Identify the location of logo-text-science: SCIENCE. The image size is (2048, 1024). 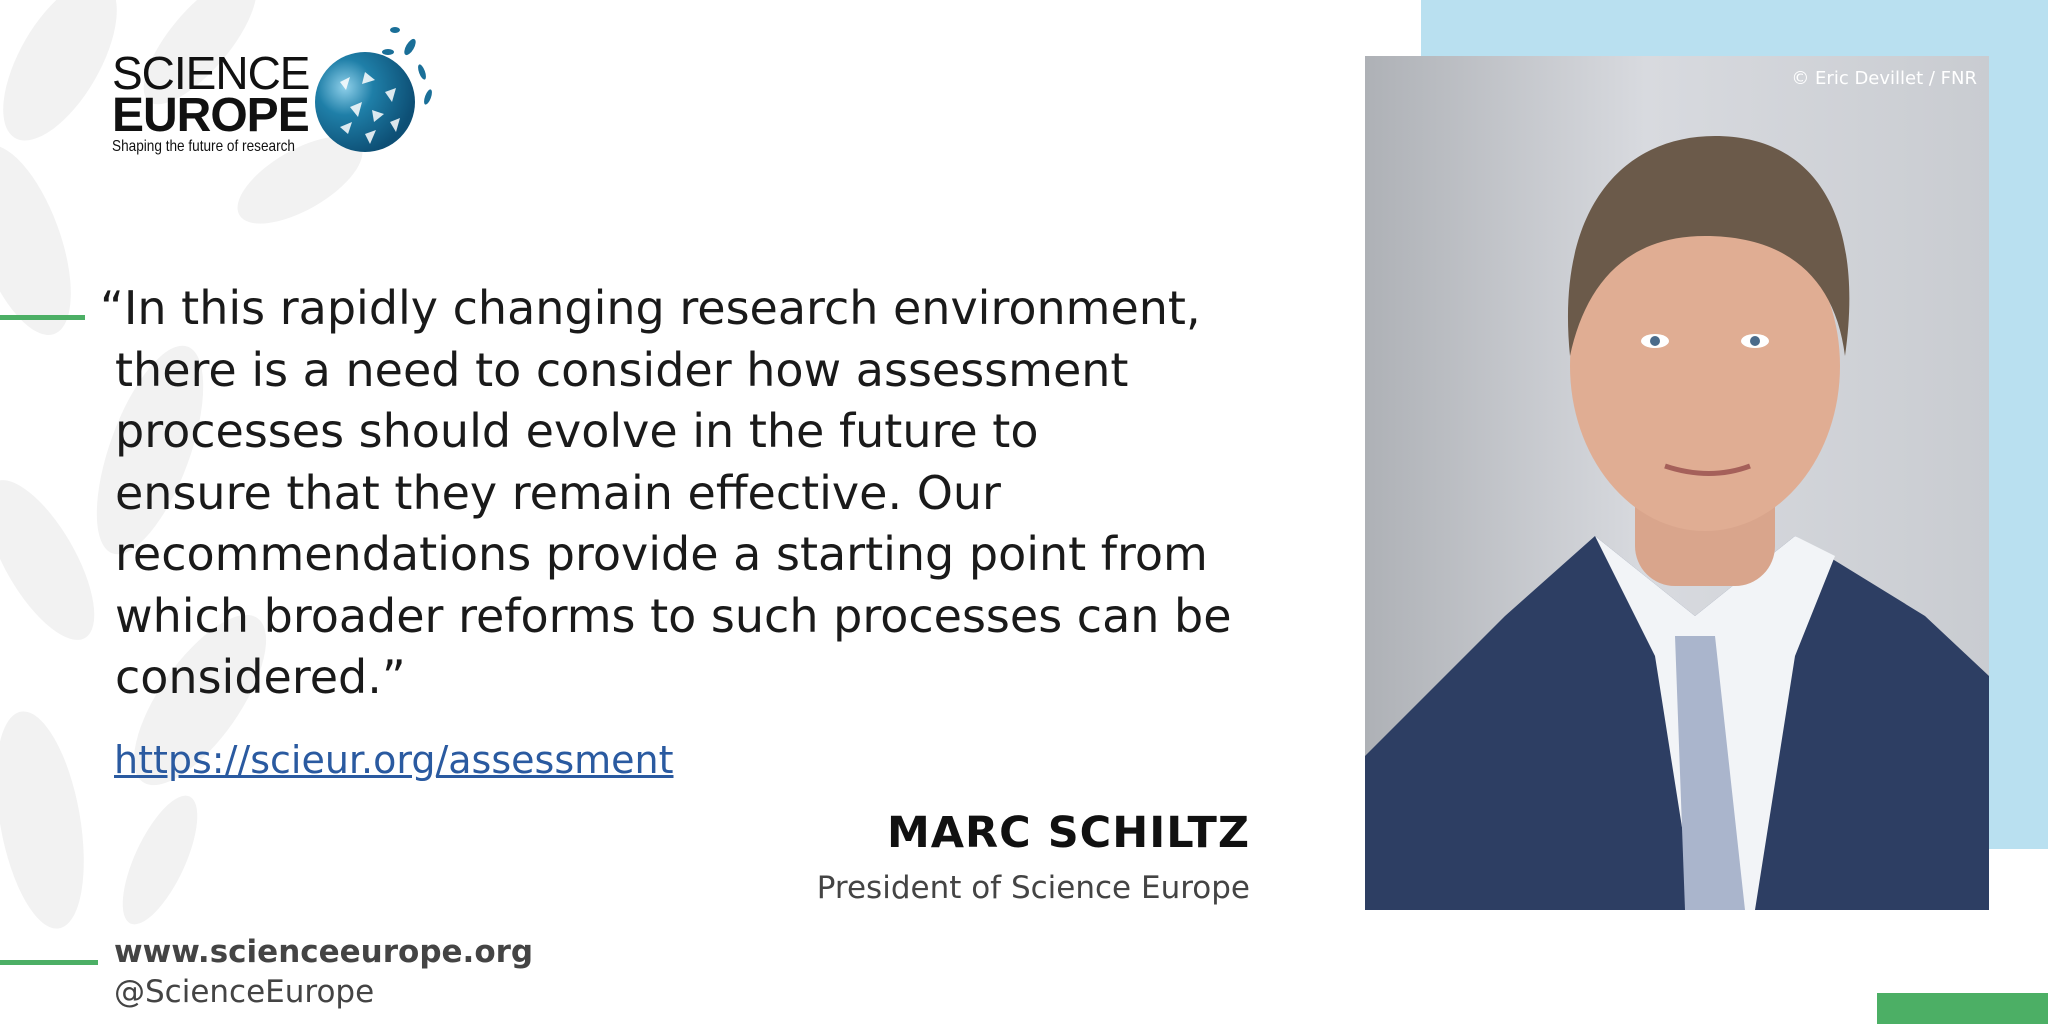
(211, 73).